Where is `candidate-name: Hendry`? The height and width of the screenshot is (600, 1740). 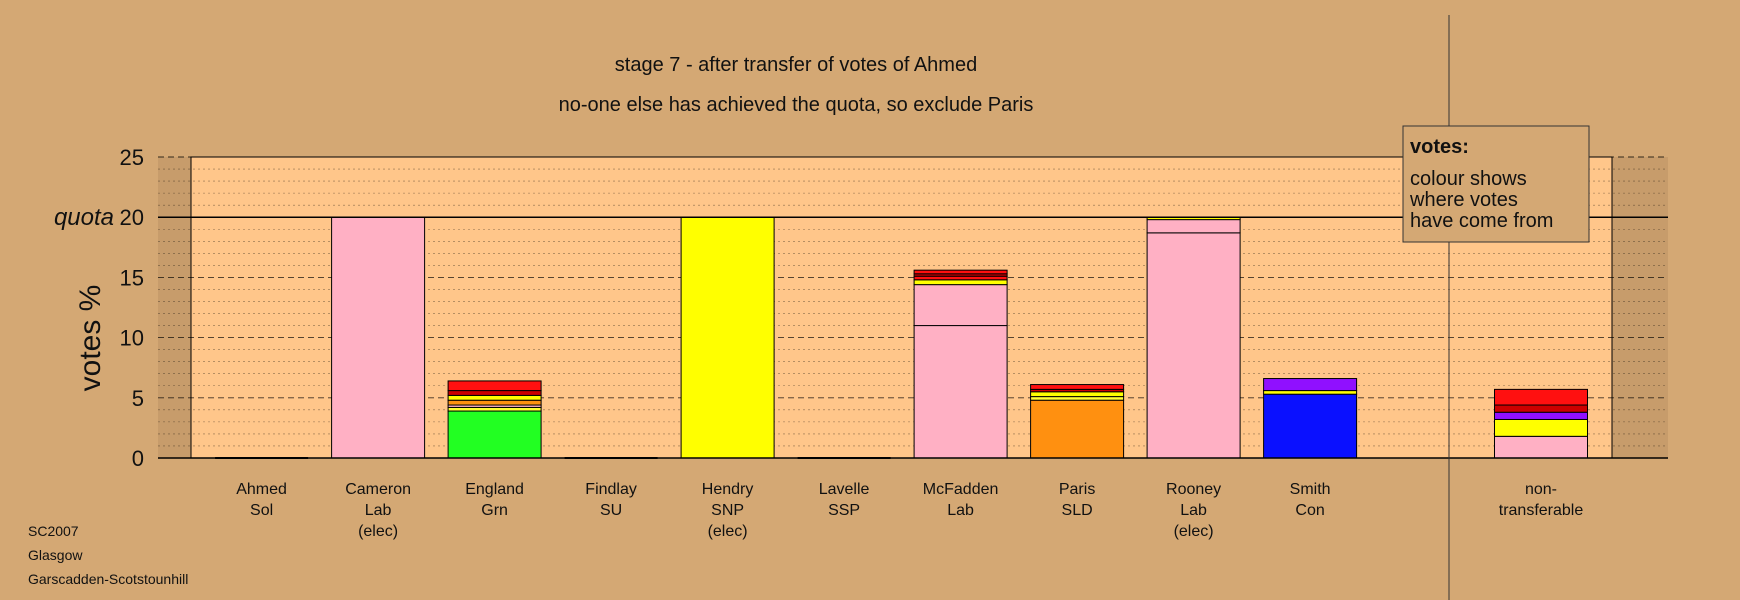
candidate-name: Hendry is located at coordinates (728, 489).